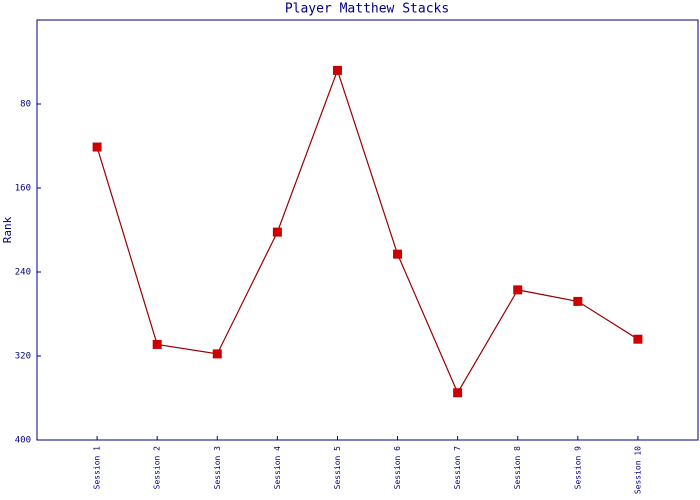 The width and height of the screenshot is (700, 500). I want to click on chart-title: Player Matthew Stacks, so click(367, 9).